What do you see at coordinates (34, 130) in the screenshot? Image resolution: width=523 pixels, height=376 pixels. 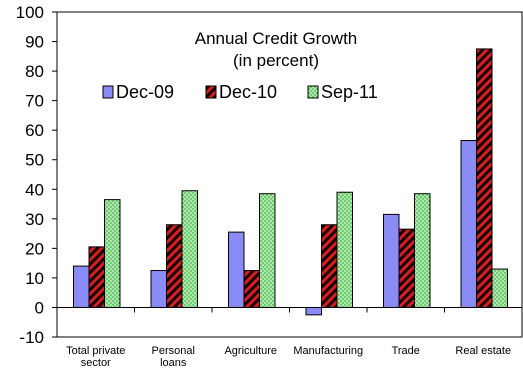 I see `y-tick-label: 60` at bounding box center [34, 130].